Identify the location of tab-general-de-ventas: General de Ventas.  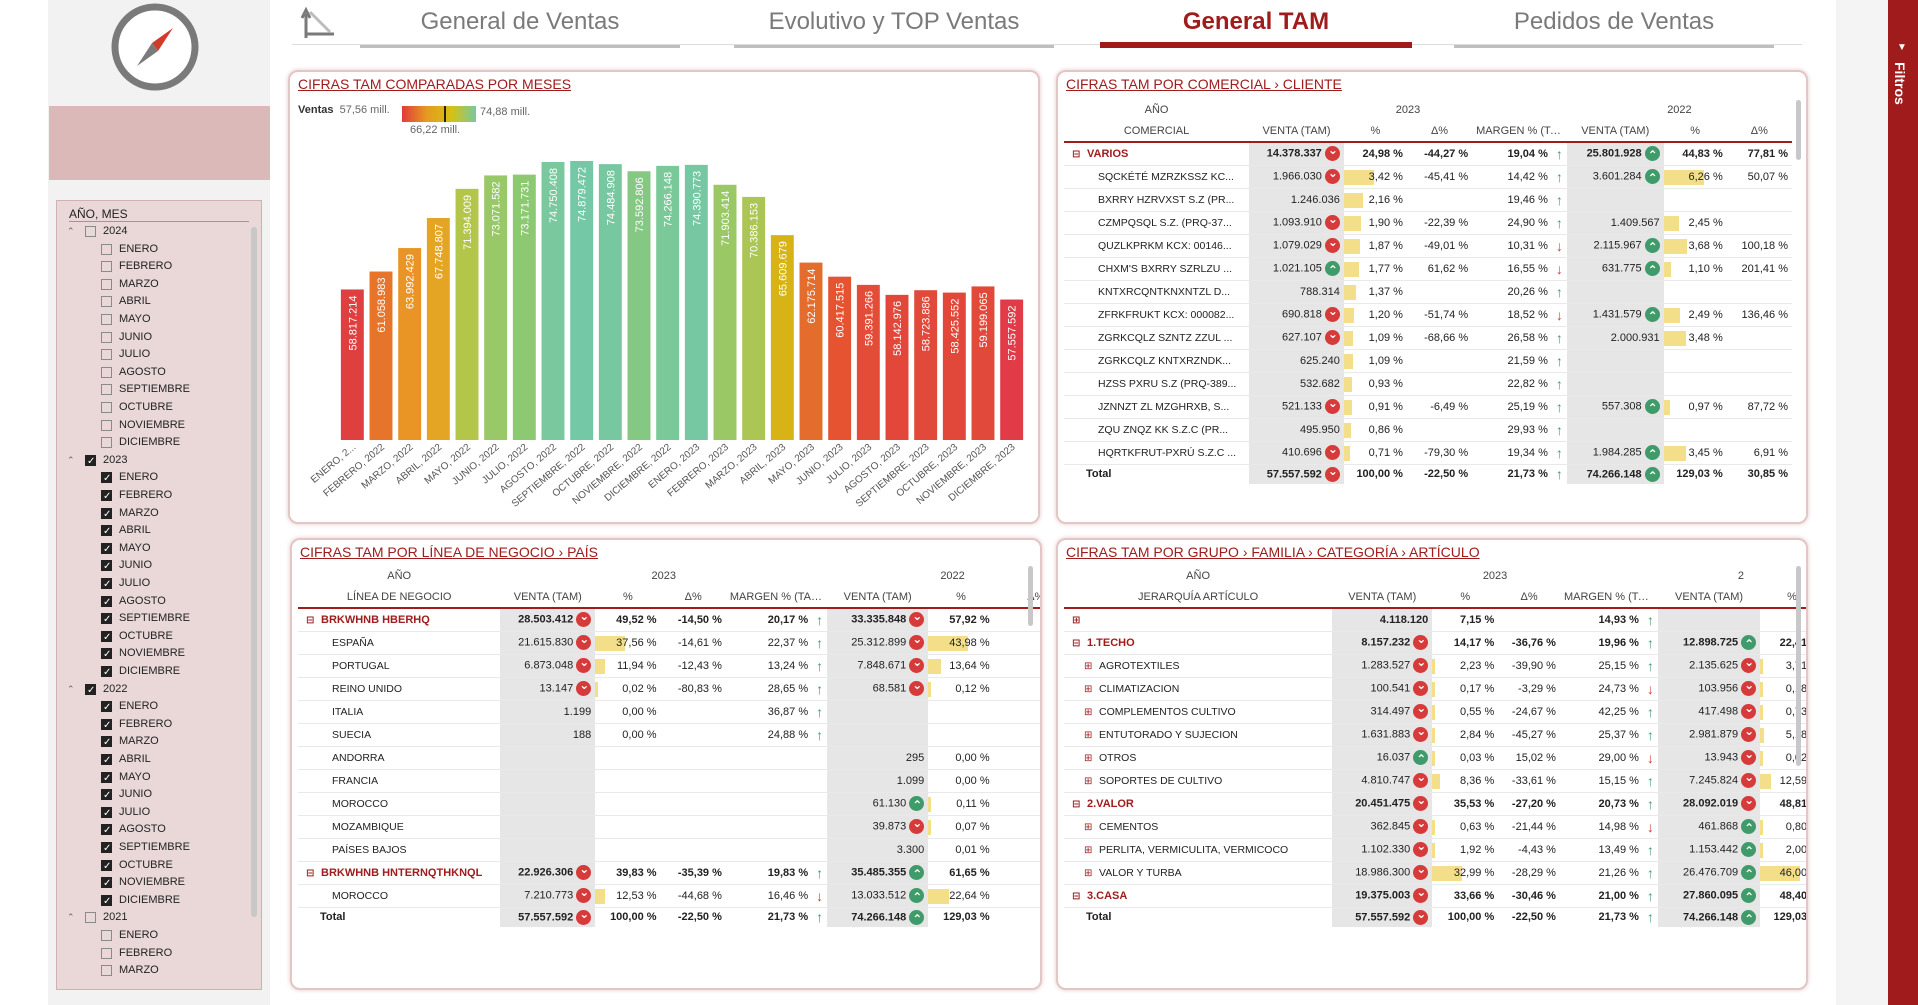
(520, 28).